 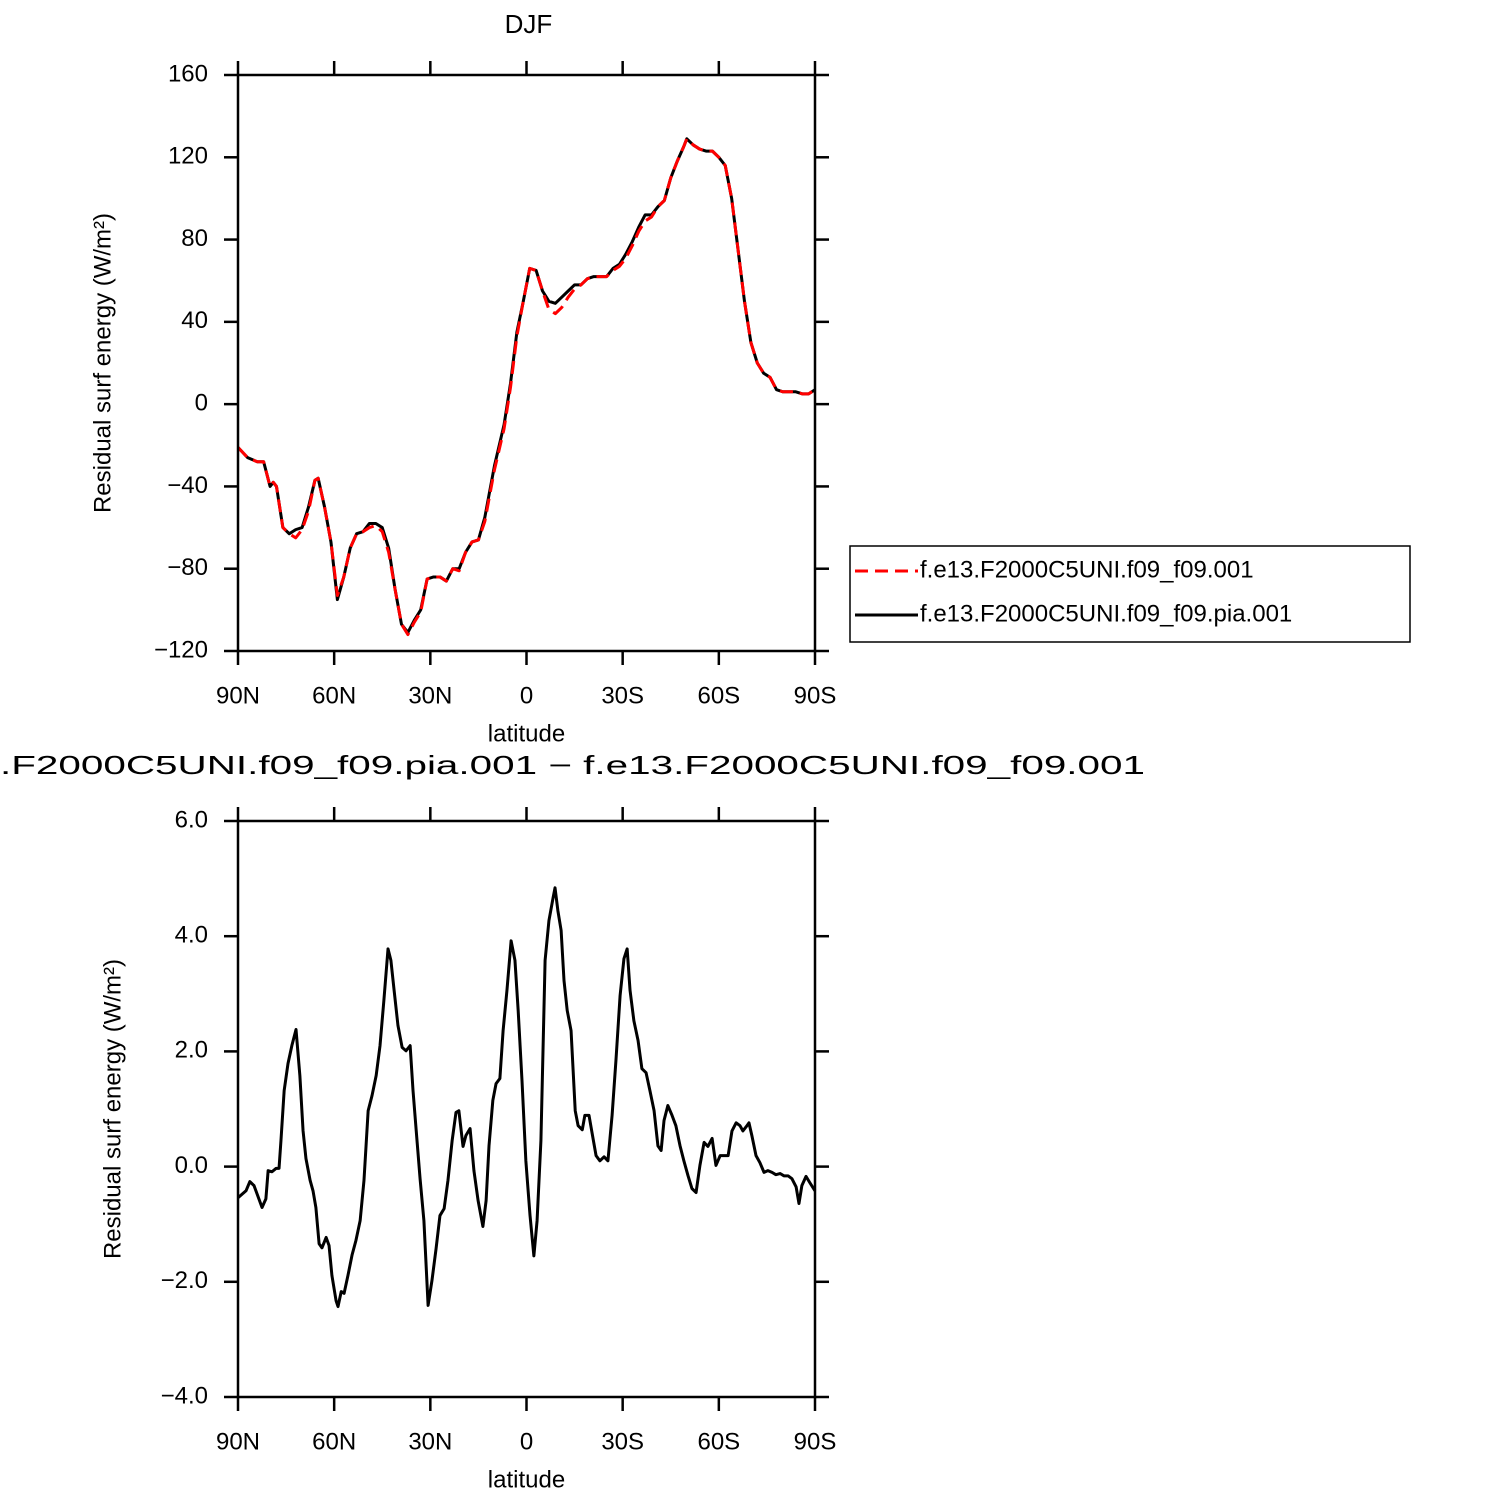 What do you see at coordinates (201, 402) in the screenshot?
I see `y-tick-label: 0` at bounding box center [201, 402].